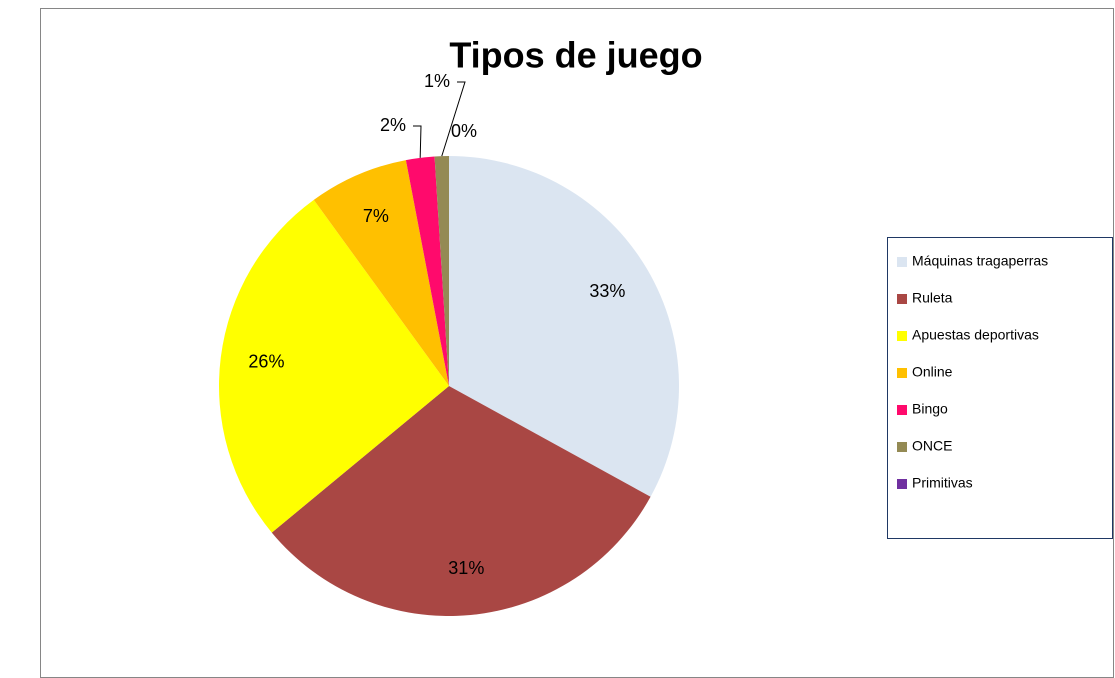 The height and width of the screenshot is (678, 1115). Describe the element at coordinates (466, 568) in the screenshot. I see `data-label: 31%` at that location.